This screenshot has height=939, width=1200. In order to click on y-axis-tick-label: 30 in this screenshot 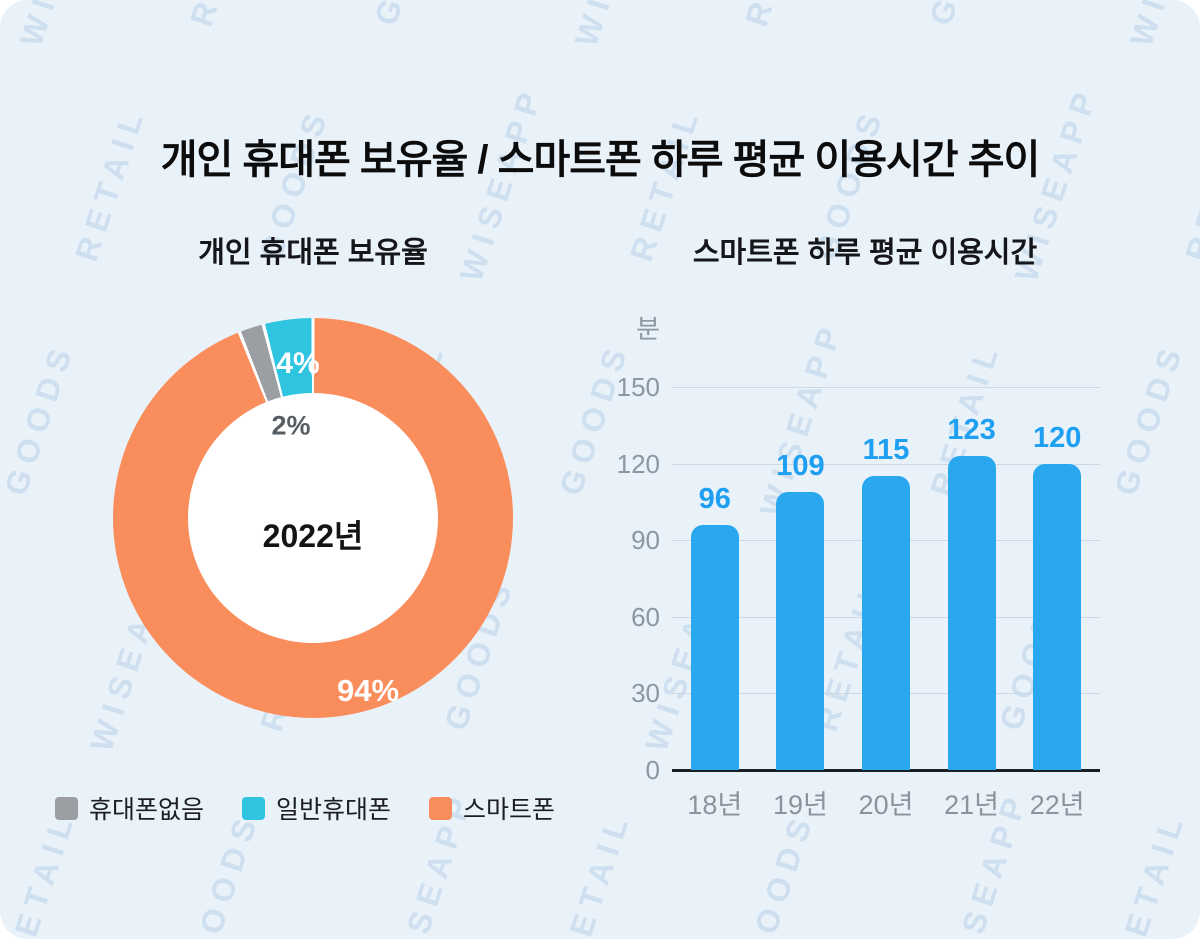, I will do `click(645, 693)`.